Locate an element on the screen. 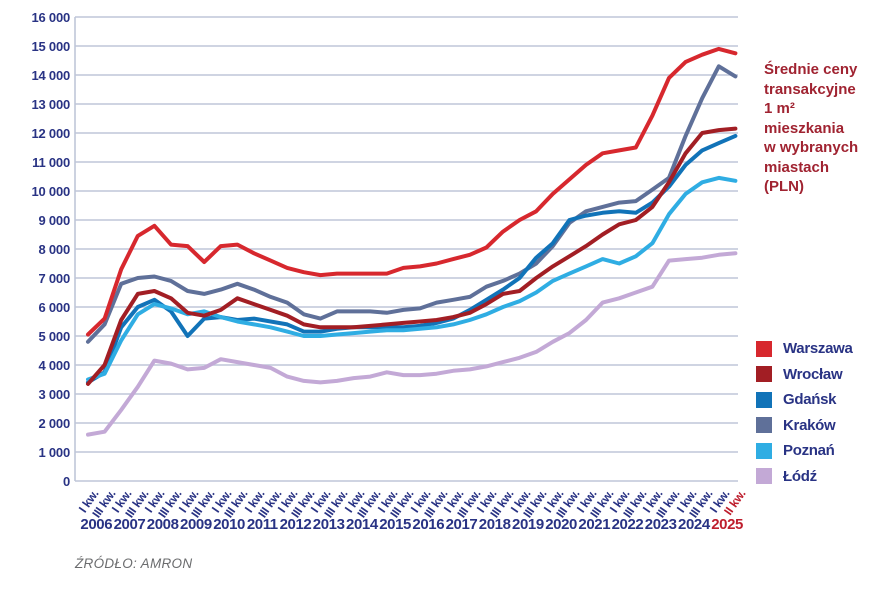 The image size is (872, 590). y-axis-label: 2 000 is located at coordinates (54, 423).